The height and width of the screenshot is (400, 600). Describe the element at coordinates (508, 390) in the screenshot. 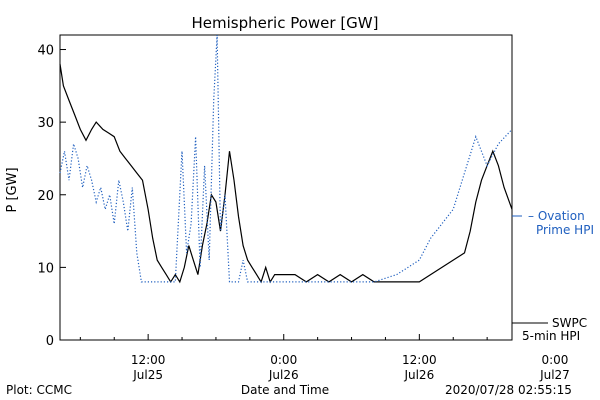

I see `timestamp: 2020/07/28 02:55:15` at that location.